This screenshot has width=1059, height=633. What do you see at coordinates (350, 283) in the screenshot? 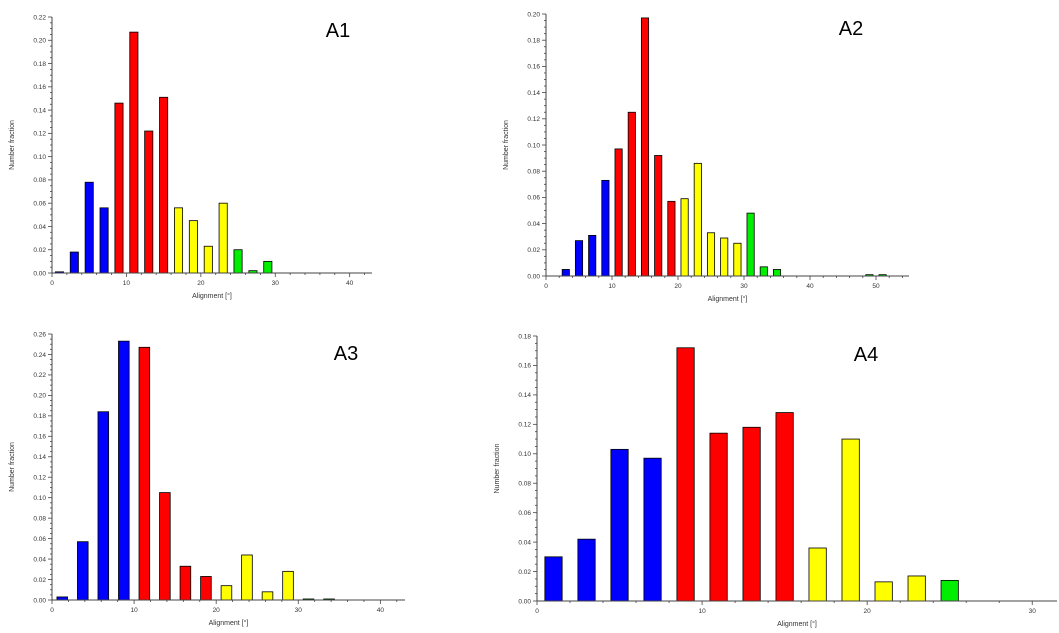
I see `x-tick-label: 40` at bounding box center [350, 283].